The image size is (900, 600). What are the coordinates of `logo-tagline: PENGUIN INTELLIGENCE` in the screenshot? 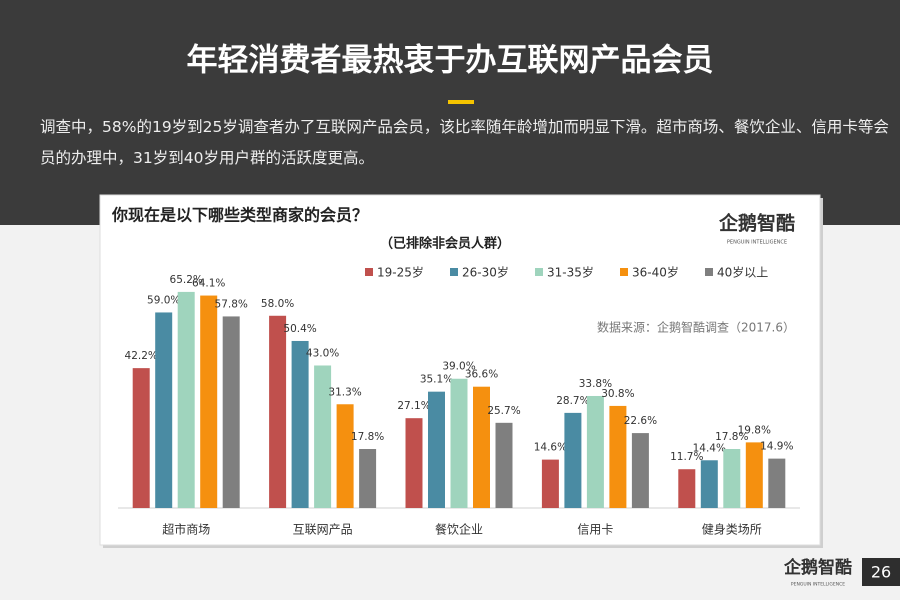 It's located at (757, 243).